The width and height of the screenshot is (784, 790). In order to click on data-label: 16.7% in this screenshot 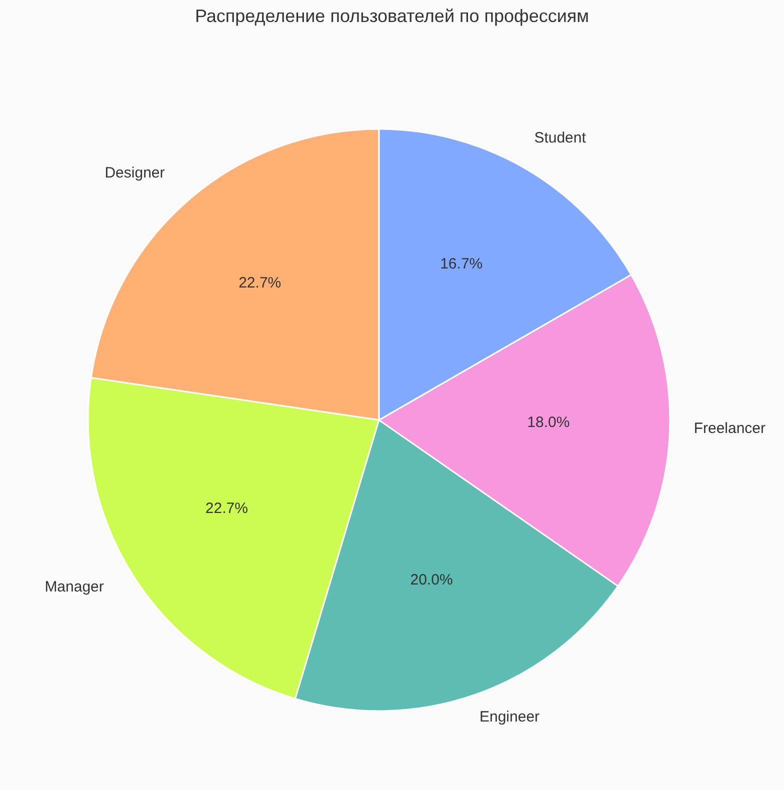, I will do `click(461, 263)`.